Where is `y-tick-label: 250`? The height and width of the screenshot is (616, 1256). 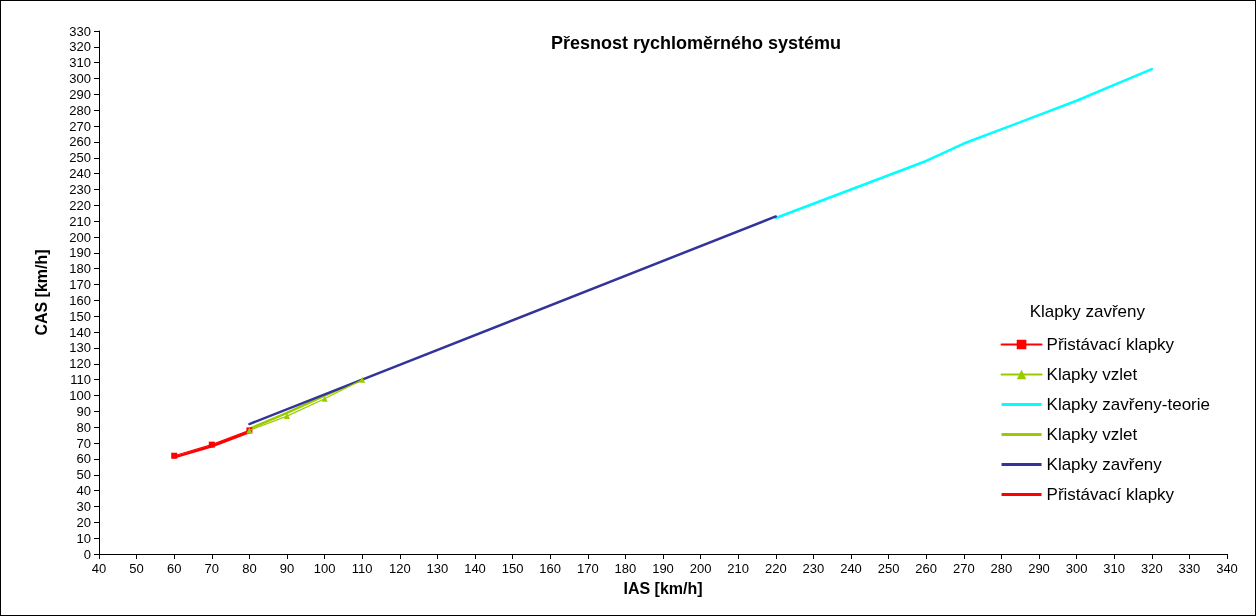 y-tick-label: 250 is located at coordinates (80, 158).